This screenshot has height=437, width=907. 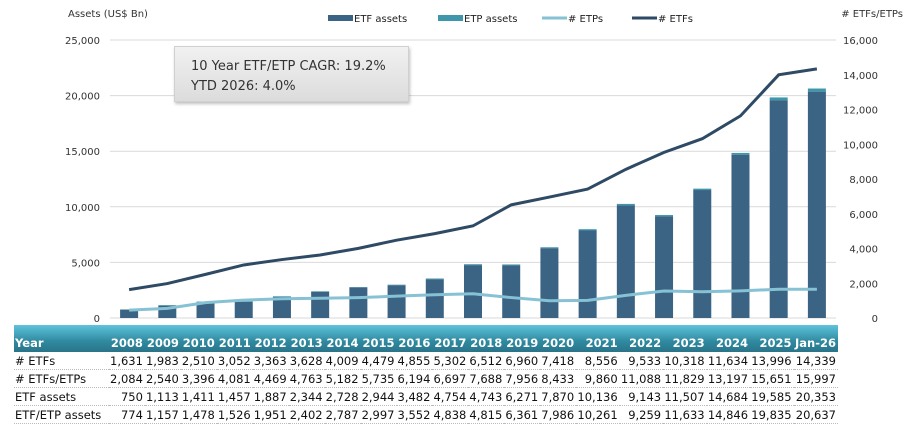 I want to click on table-cell: 1,951, so click(x=270, y=414).